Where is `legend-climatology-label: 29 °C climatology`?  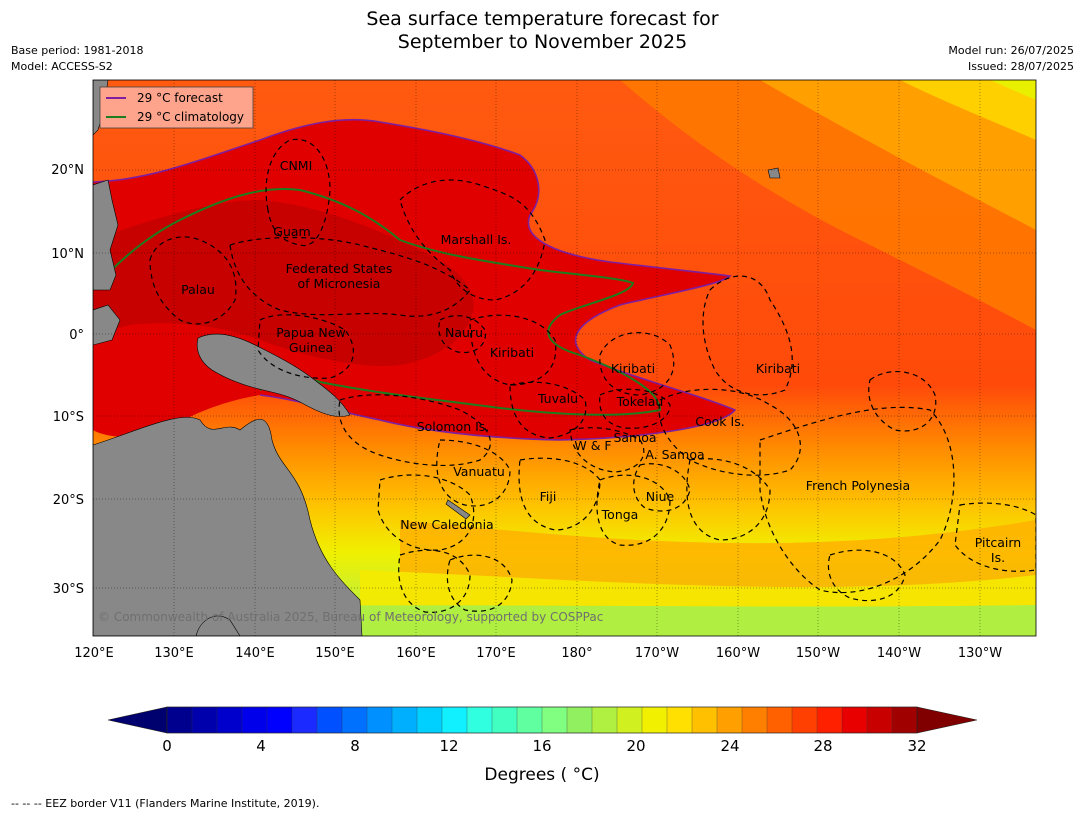 legend-climatology-label: 29 °C climatology is located at coordinates (190, 117).